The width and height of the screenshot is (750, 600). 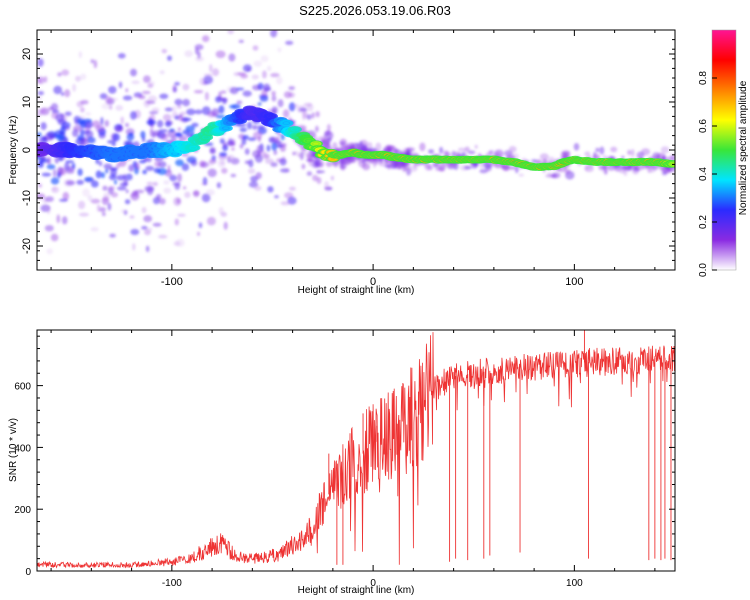 What do you see at coordinates (373, 583) in the screenshot?
I see `snr-x-tick-label: 0` at bounding box center [373, 583].